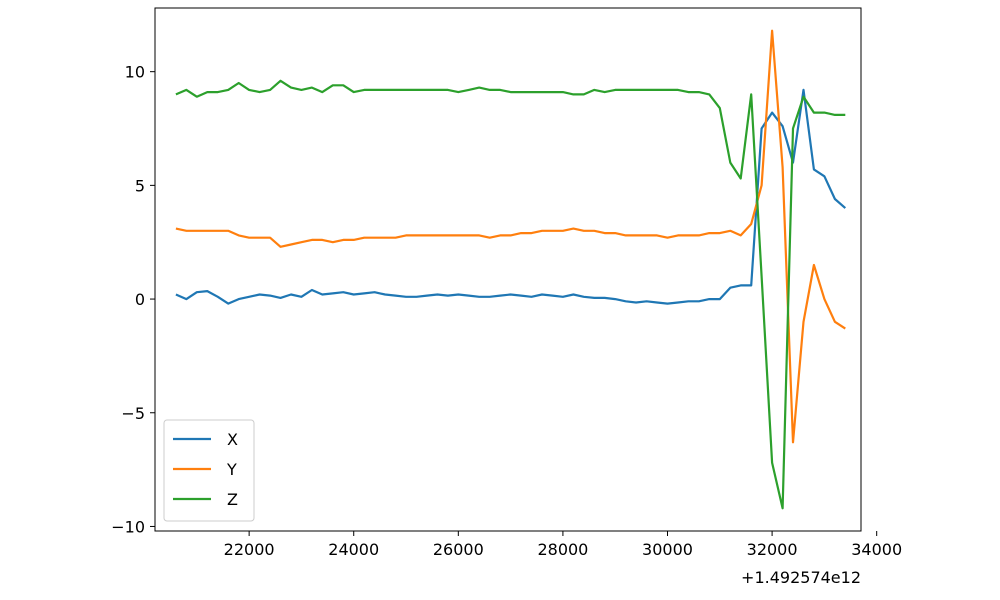  I want to click on x-tick-label: 34000, so click(876, 549).